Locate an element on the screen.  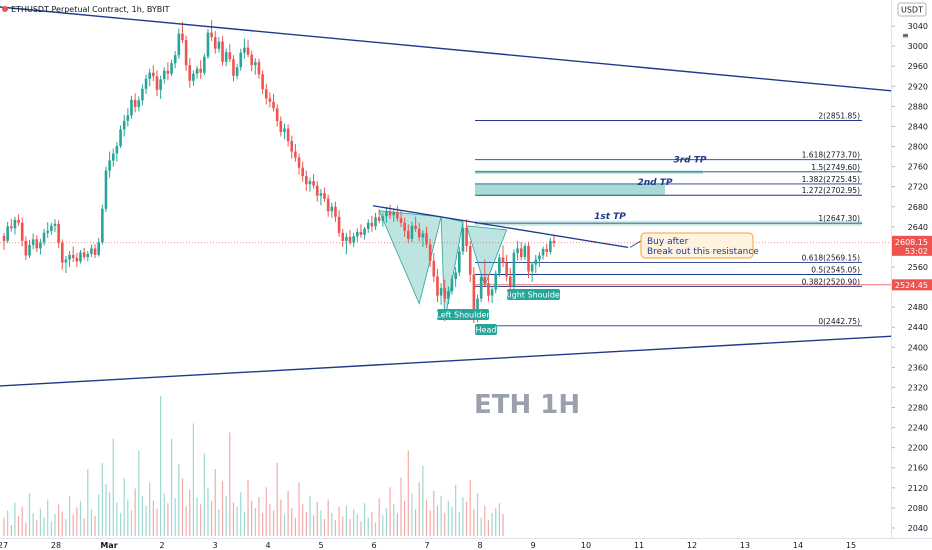
fib-level-label: 1.272(2702.95) is located at coordinates (831, 190).